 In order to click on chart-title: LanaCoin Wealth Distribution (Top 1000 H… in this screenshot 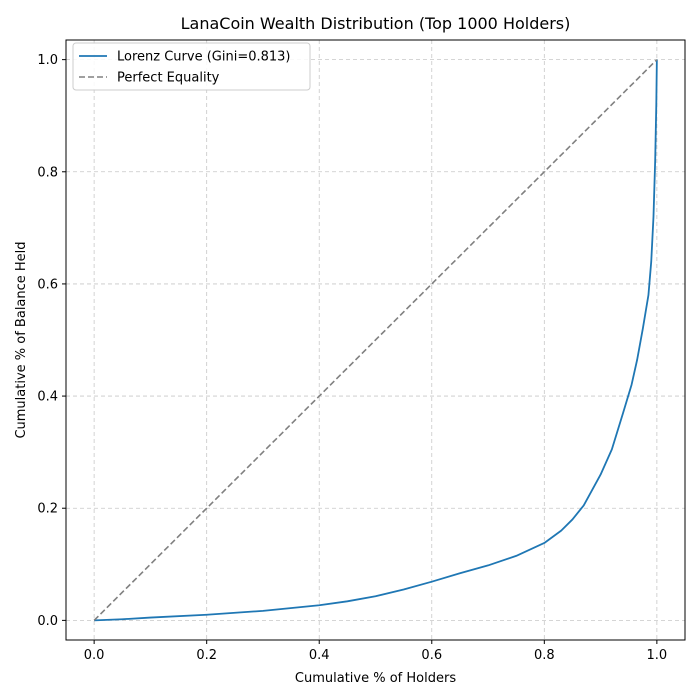, I will do `click(376, 23)`.